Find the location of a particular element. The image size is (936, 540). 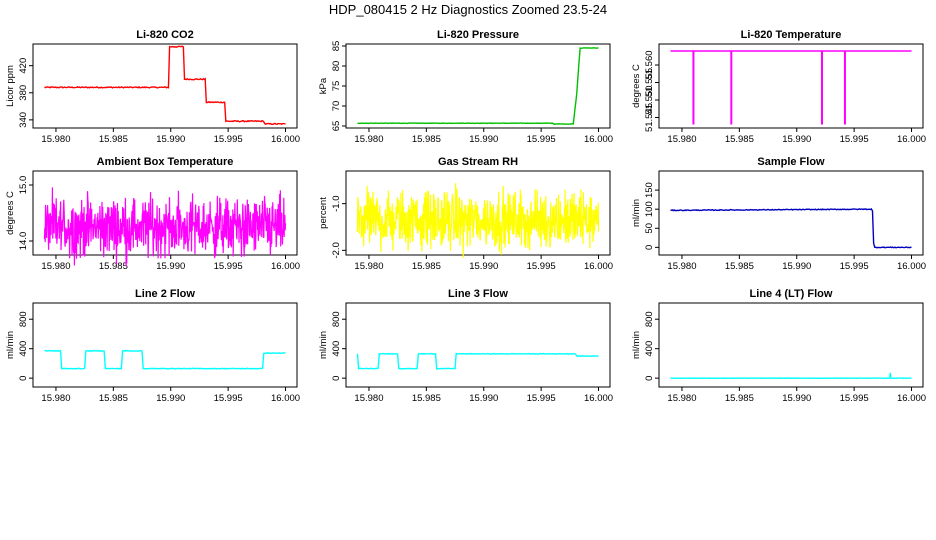

y-axis-label: Licor ppm is located at coordinates (10, 86).